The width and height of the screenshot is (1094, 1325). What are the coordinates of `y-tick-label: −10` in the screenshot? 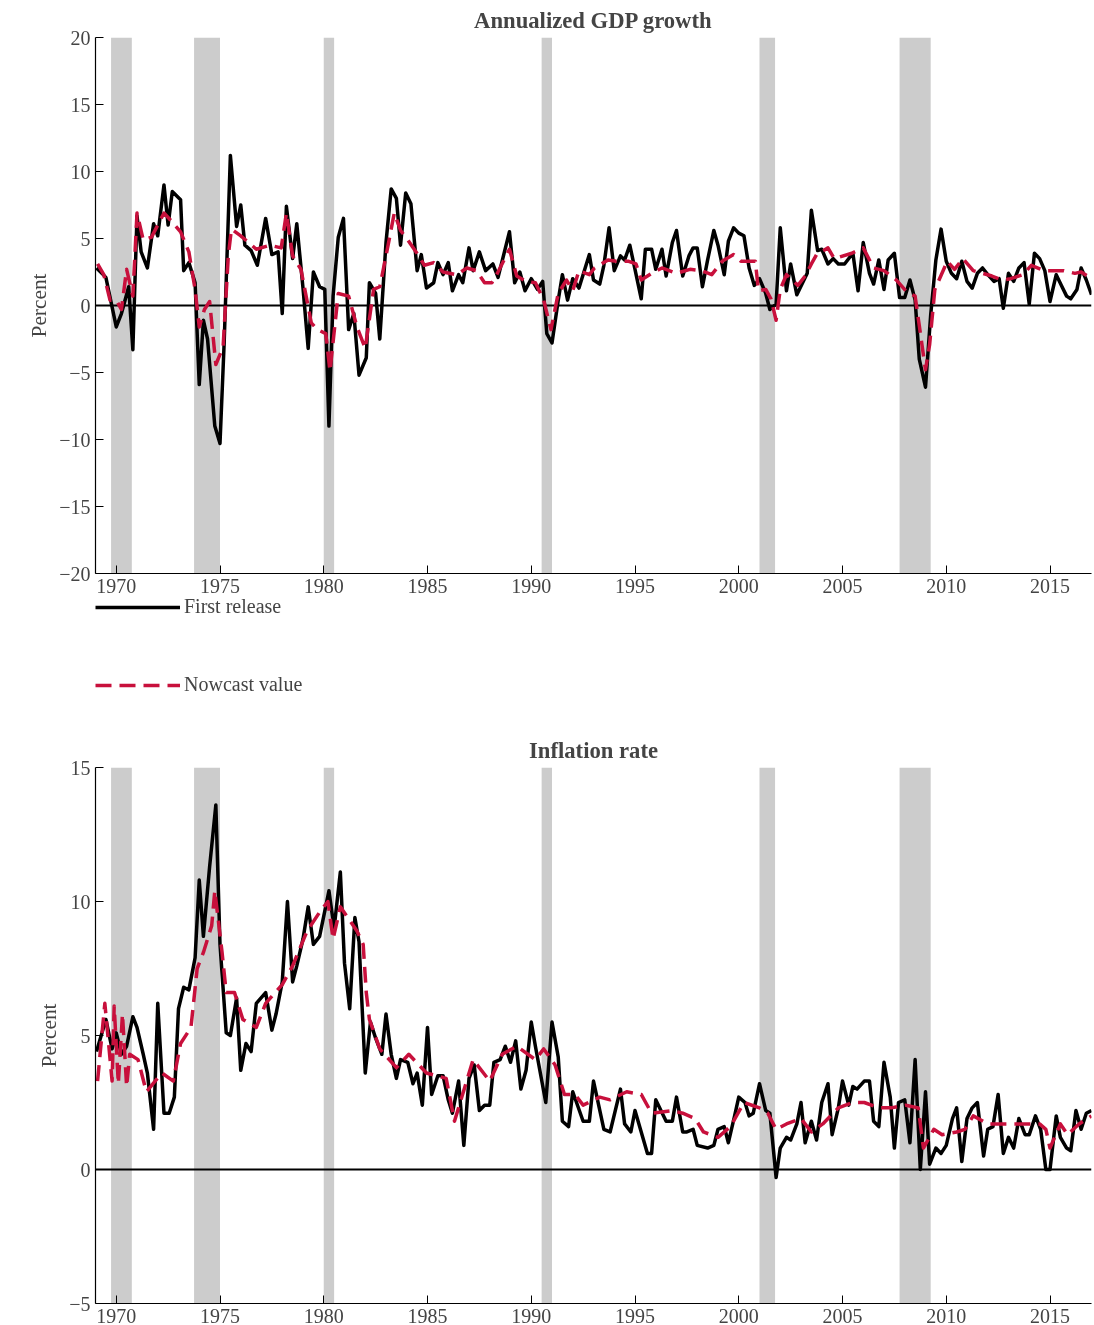 It's located at (75, 439).